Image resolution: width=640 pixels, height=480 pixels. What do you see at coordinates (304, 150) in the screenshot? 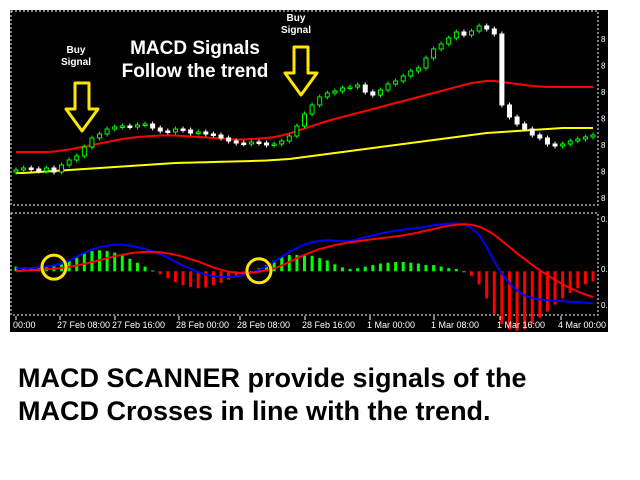
I see `slow-ma-line` at bounding box center [304, 150].